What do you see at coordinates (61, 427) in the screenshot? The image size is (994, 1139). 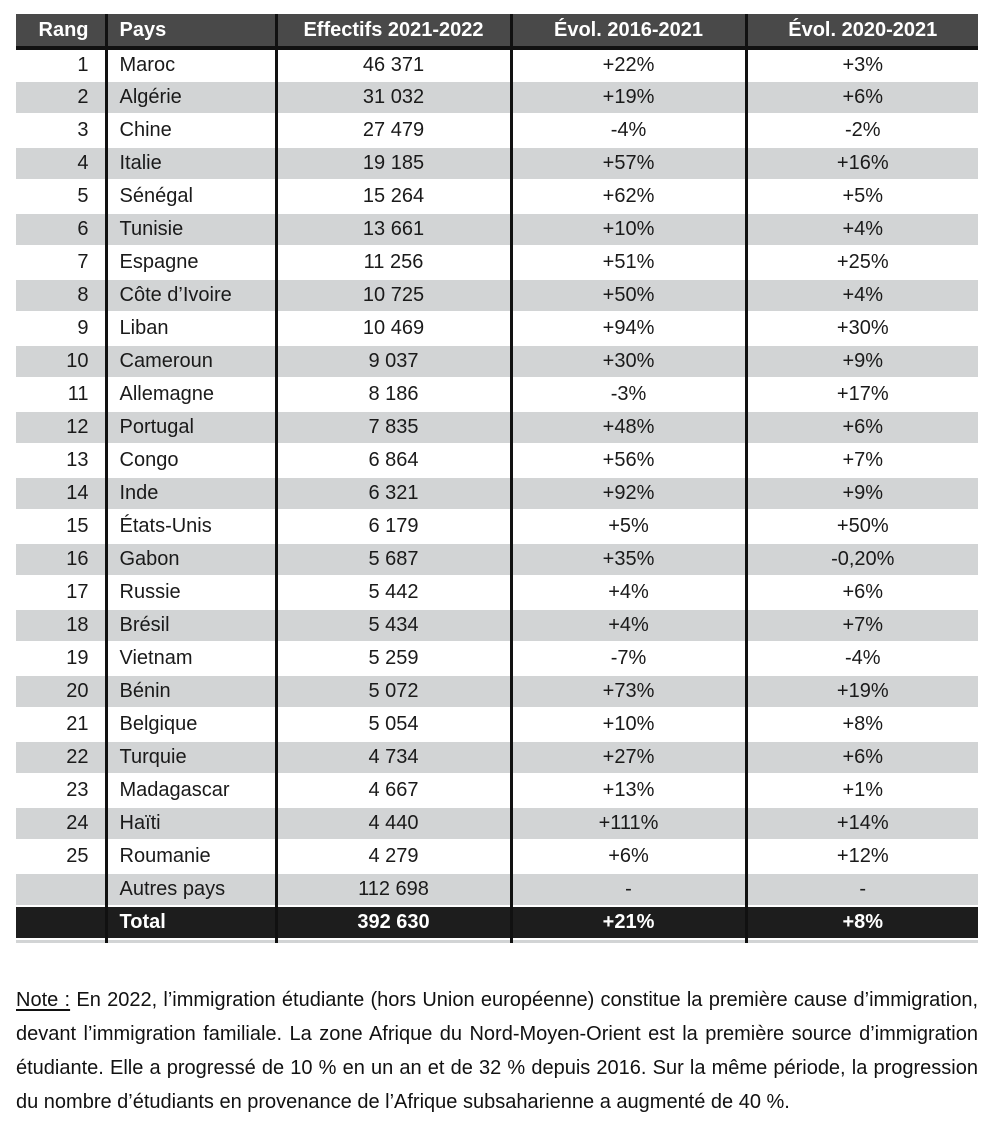 I see `cell-rang: 12` at bounding box center [61, 427].